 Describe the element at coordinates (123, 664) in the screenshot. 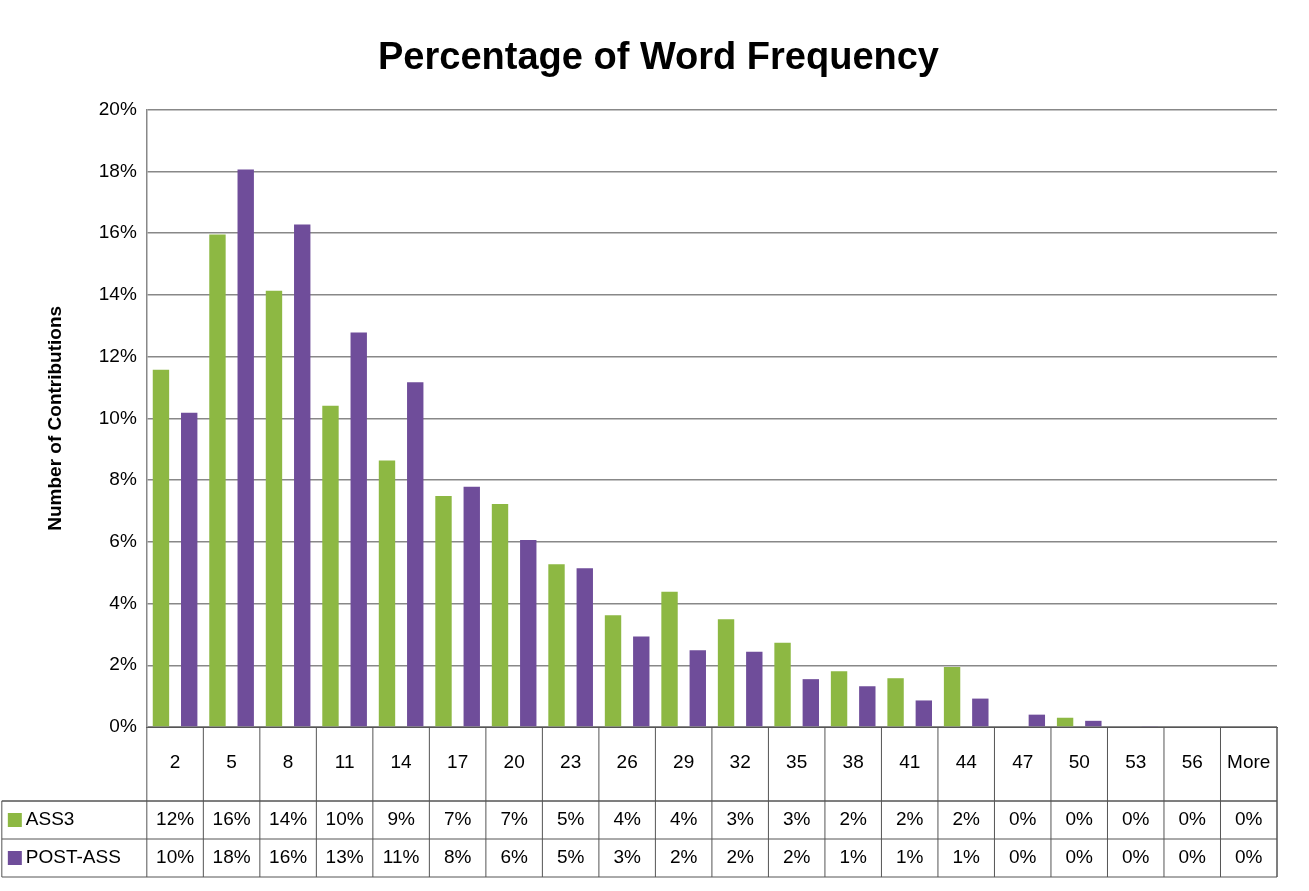

I see `y-tick-label: 2%` at that location.